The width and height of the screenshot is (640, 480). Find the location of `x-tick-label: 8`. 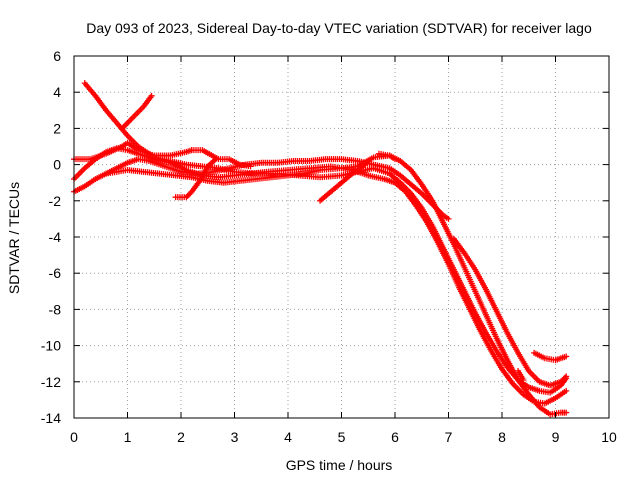

x-tick-label: 8 is located at coordinates (502, 437).